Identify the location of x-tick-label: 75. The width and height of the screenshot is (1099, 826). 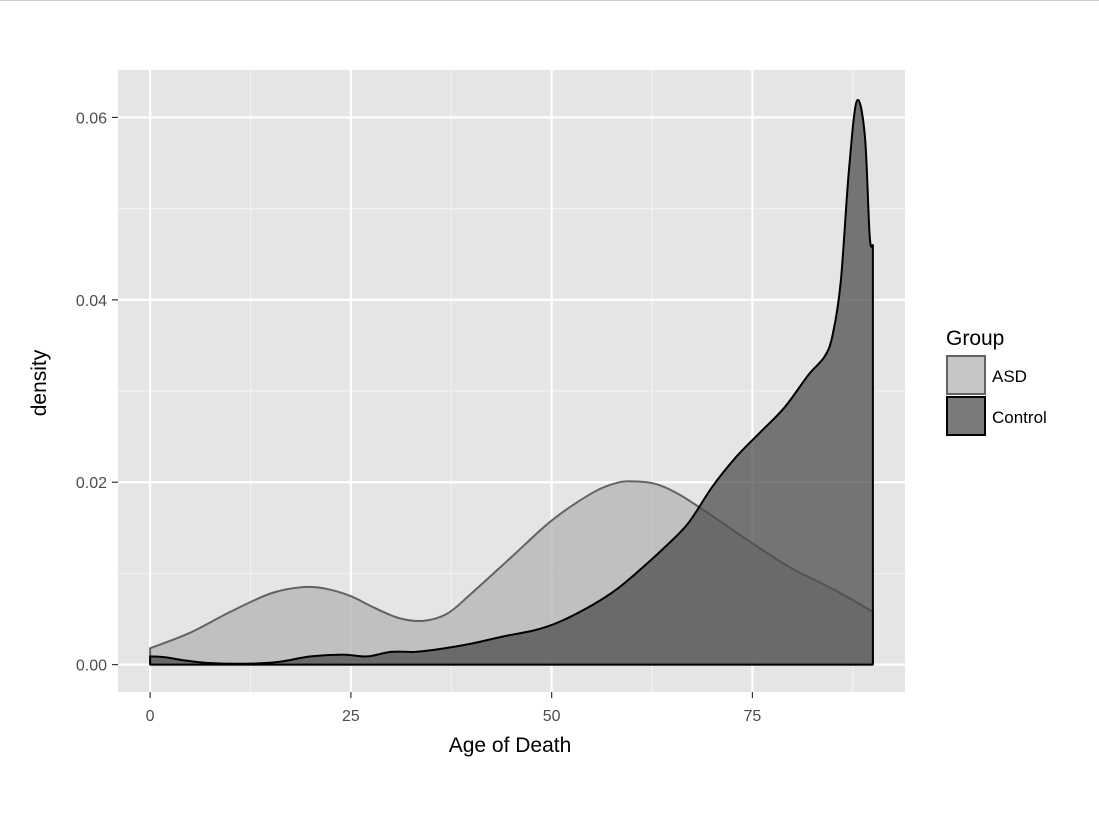
(753, 716).